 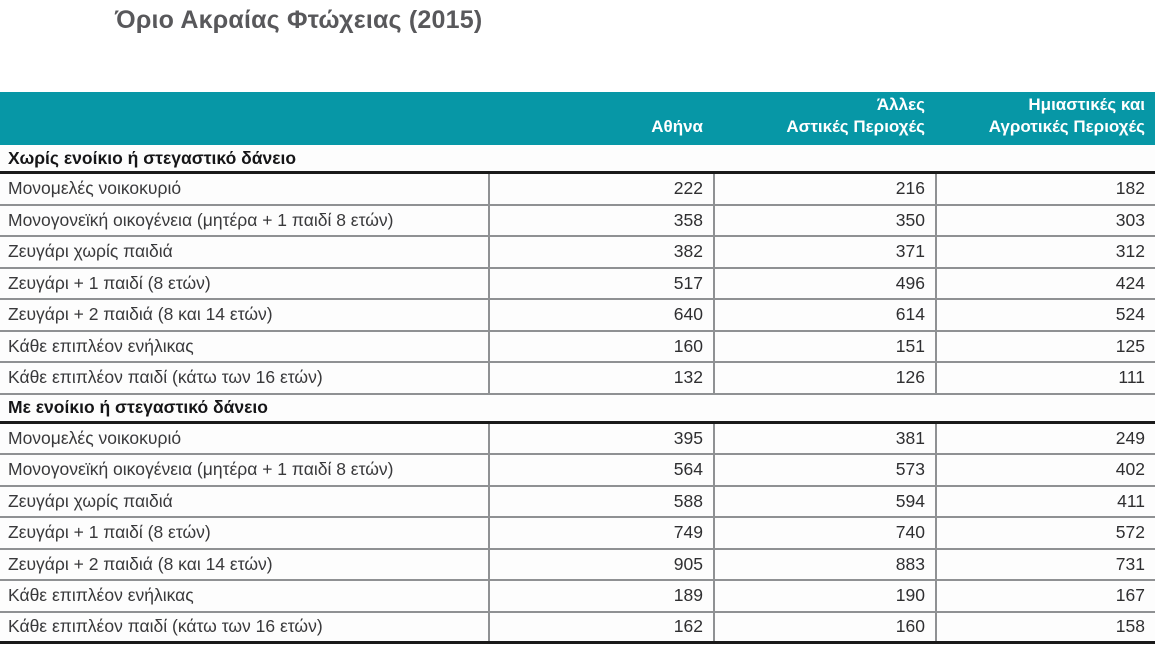 I want to click on column-header: Άλλες Αστικές Περιοχές, so click(x=824, y=118).